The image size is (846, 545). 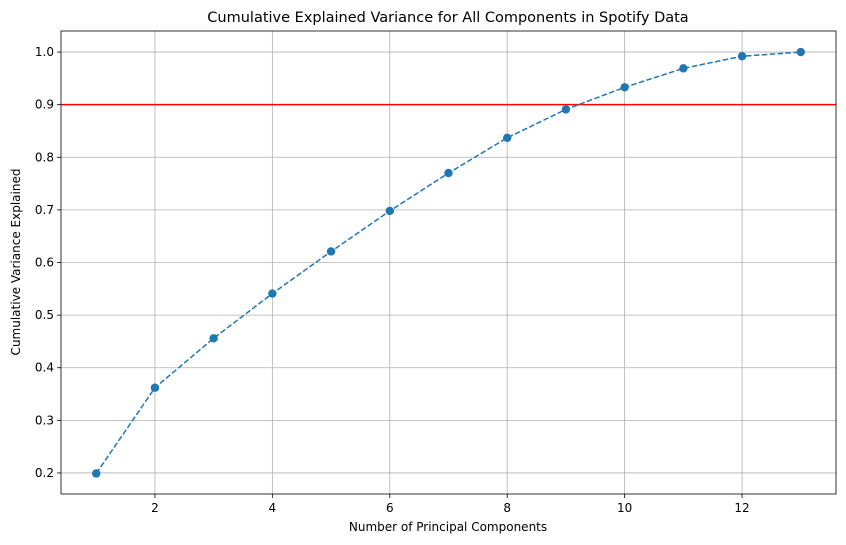 What do you see at coordinates (273, 508) in the screenshot?
I see `x-tick-label: 4` at bounding box center [273, 508].